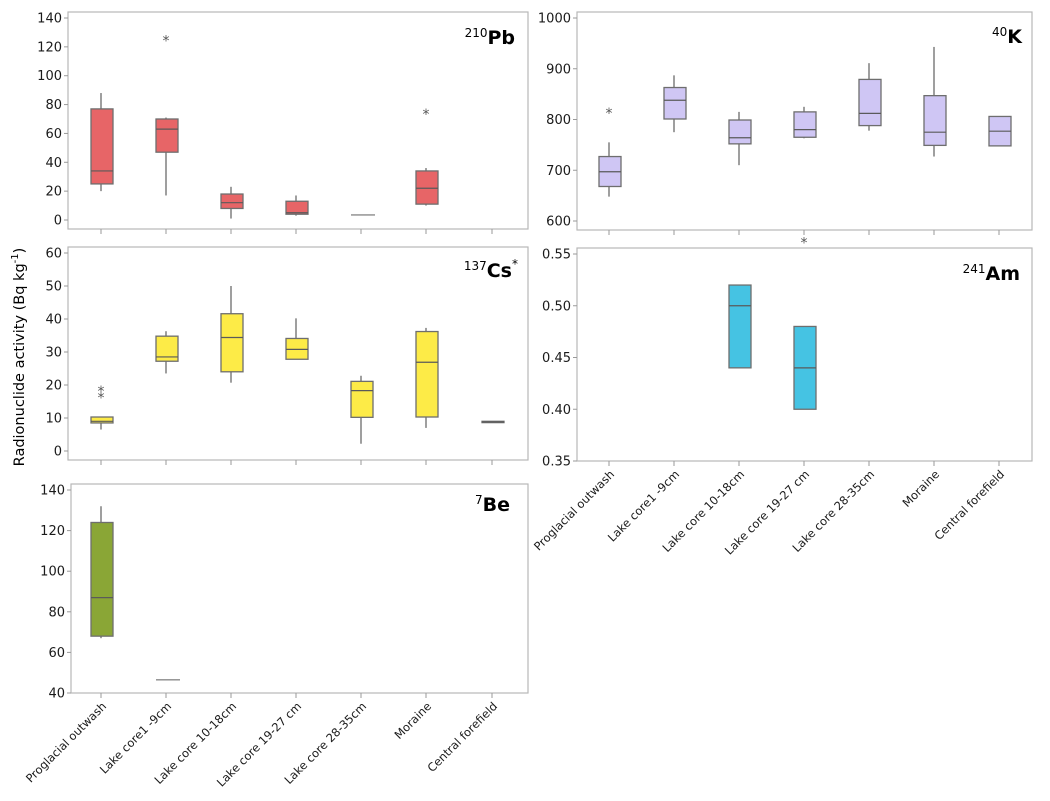 The width and height of the screenshot is (1050, 801). What do you see at coordinates (556, 358) in the screenshot?
I see `y-tick-label: 0.45` at bounding box center [556, 358].